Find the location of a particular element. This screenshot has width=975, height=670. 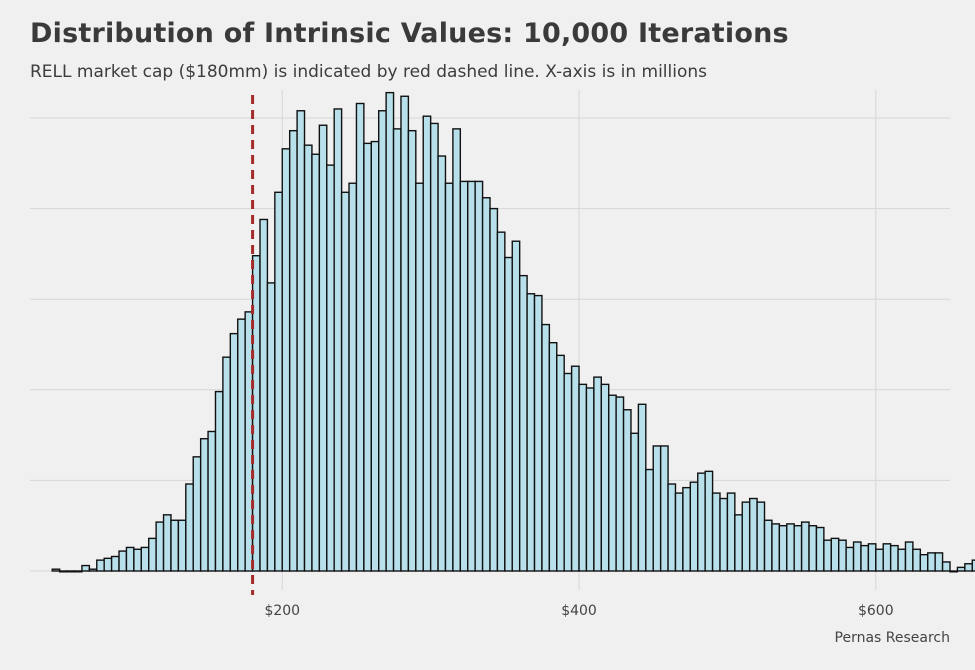

x-tick-label: $600 is located at coordinates (876, 611).